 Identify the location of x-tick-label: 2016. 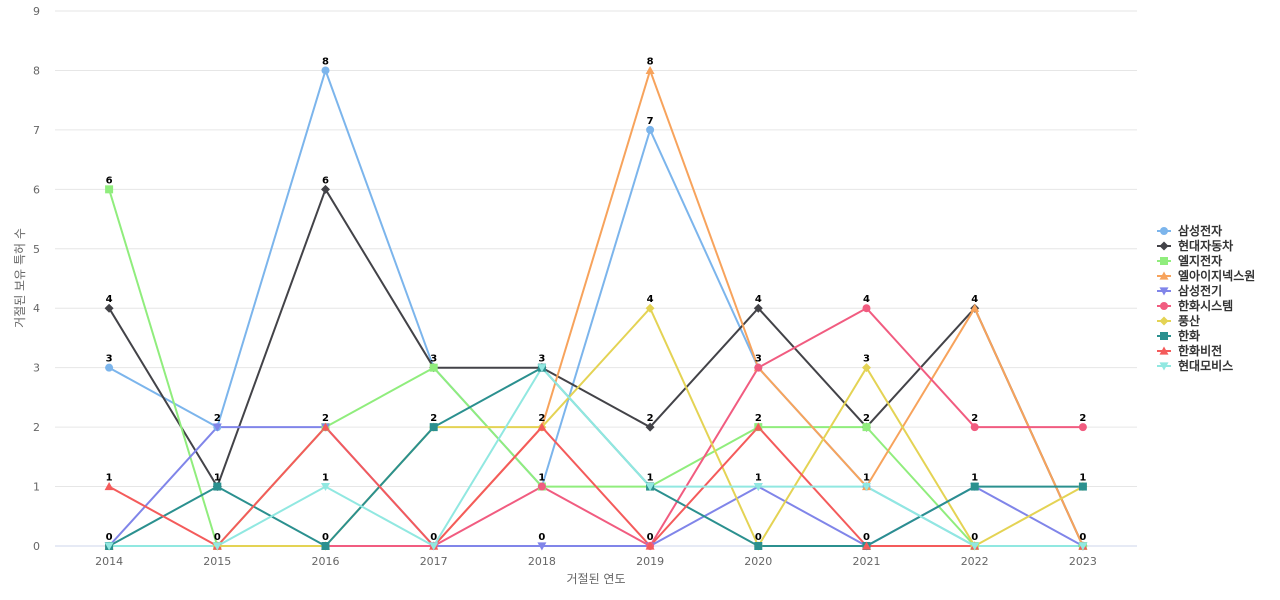
(326, 561).